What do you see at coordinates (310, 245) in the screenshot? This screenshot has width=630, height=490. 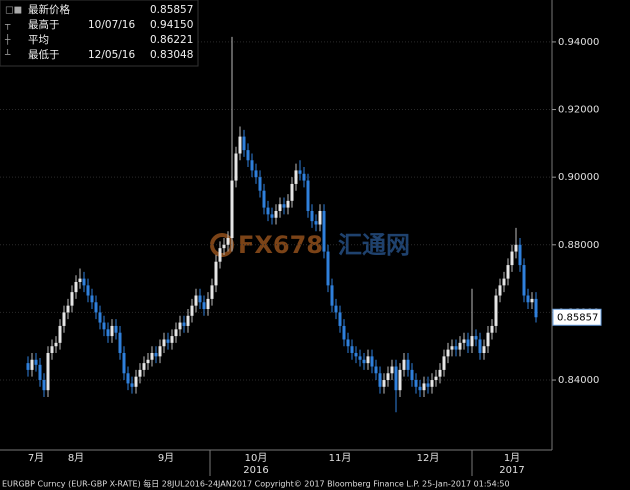 I see `watermark: FX678 汇通网` at bounding box center [310, 245].